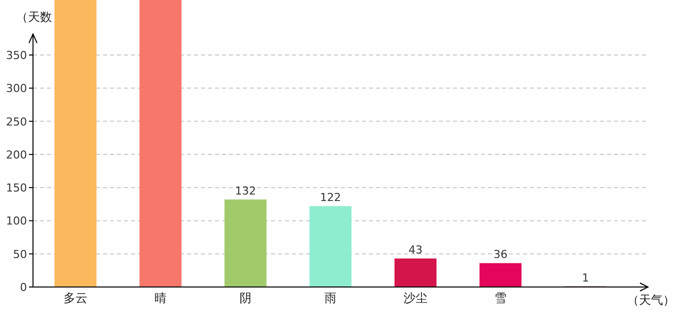  Describe the element at coordinates (76, 298) in the screenshot. I see `x-tick-label: 多云` at that location.